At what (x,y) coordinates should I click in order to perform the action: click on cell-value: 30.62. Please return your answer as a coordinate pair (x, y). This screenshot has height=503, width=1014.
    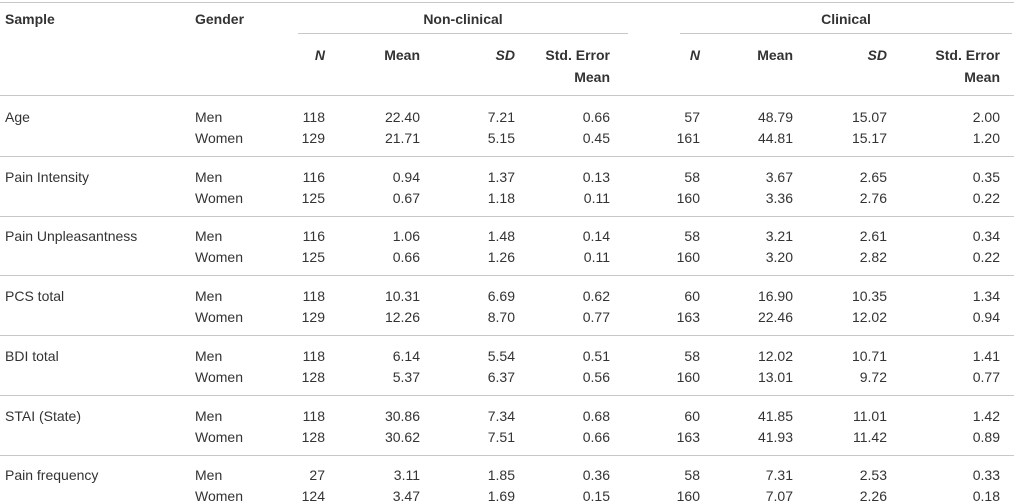
    Looking at the image, I should click on (402, 436).